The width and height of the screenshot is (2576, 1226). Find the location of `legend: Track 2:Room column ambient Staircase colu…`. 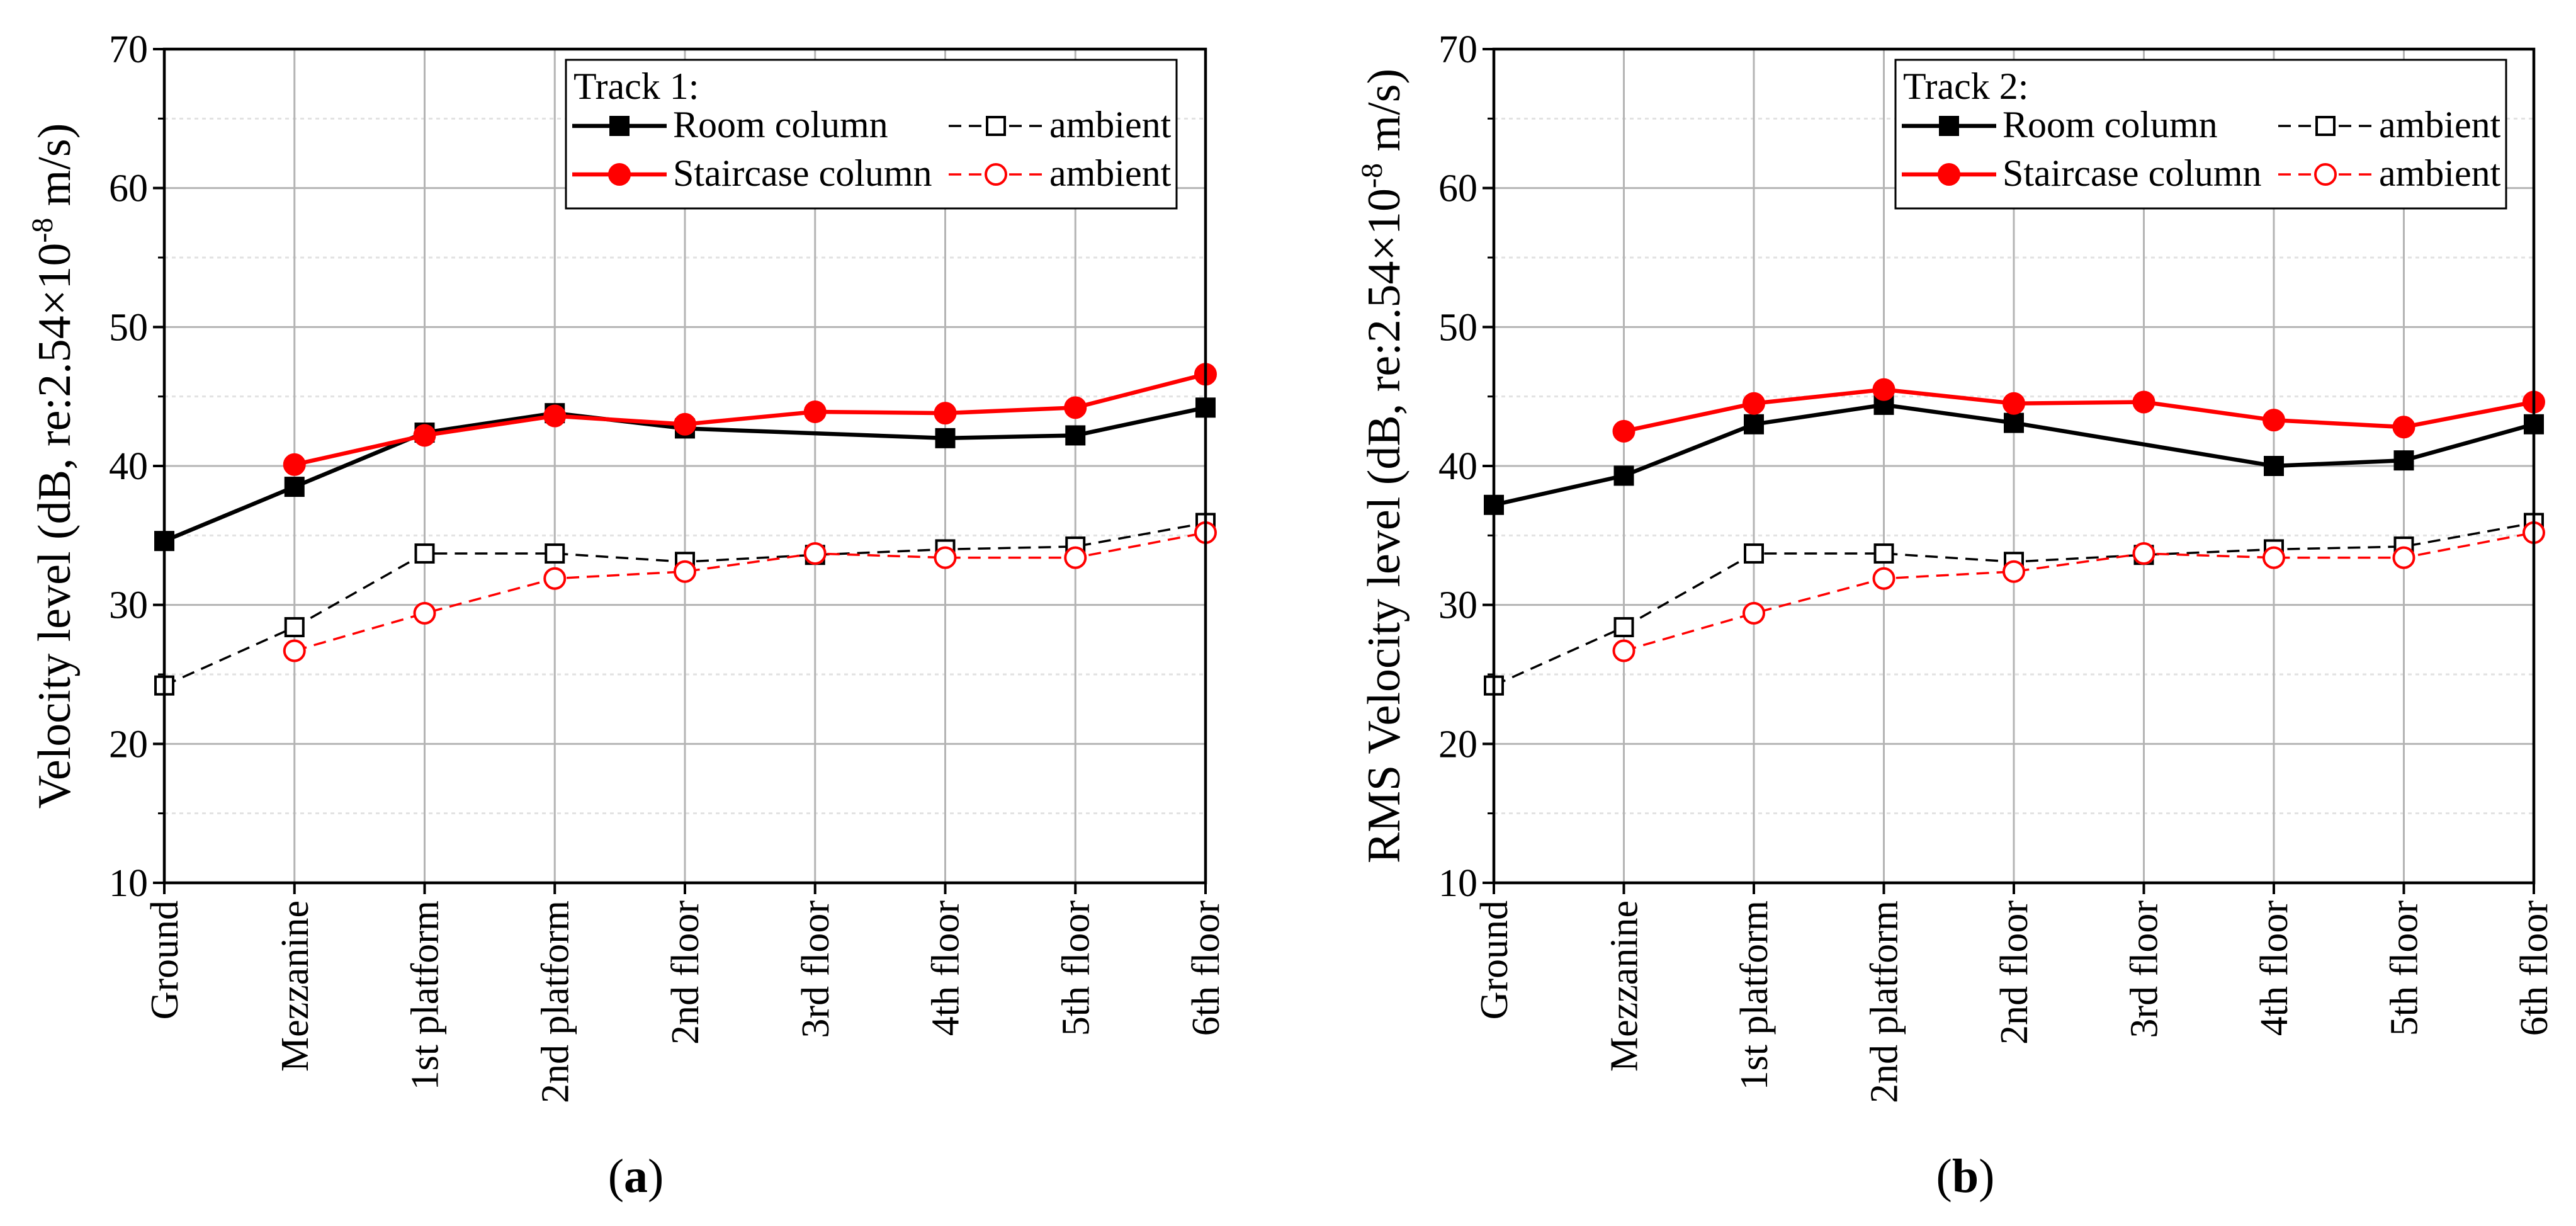

legend: Track 2:Room column ambient Staircase colu… is located at coordinates (2200, 134).